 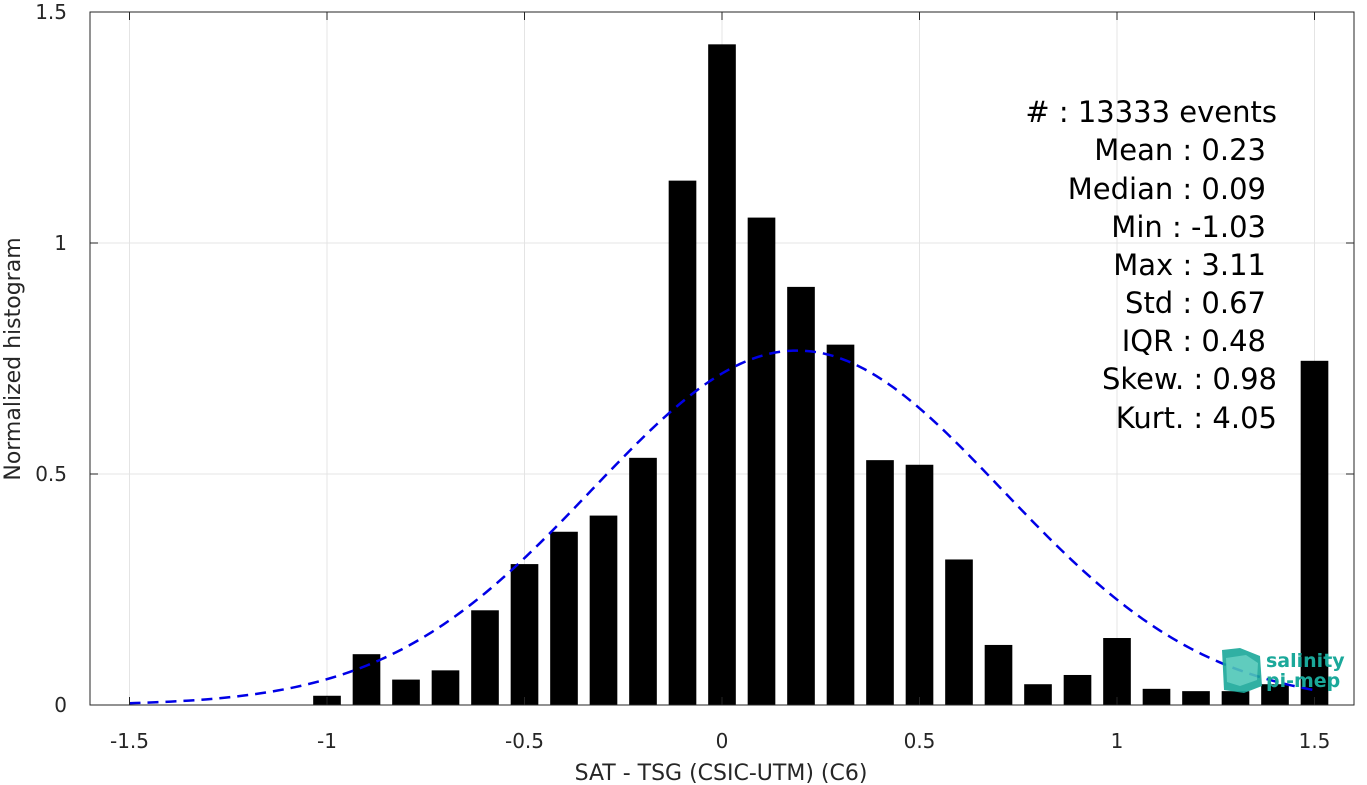 I want to click on stat-kurtosis: Kurt. : 4.05, so click(x=1196, y=418).